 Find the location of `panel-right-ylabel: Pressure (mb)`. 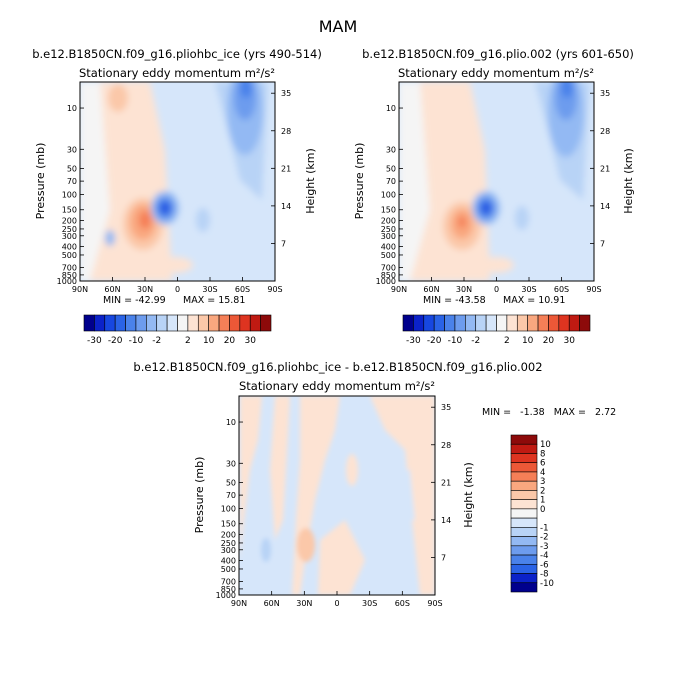

panel-right-ylabel: Pressure (mb) is located at coordinates (359, 181).